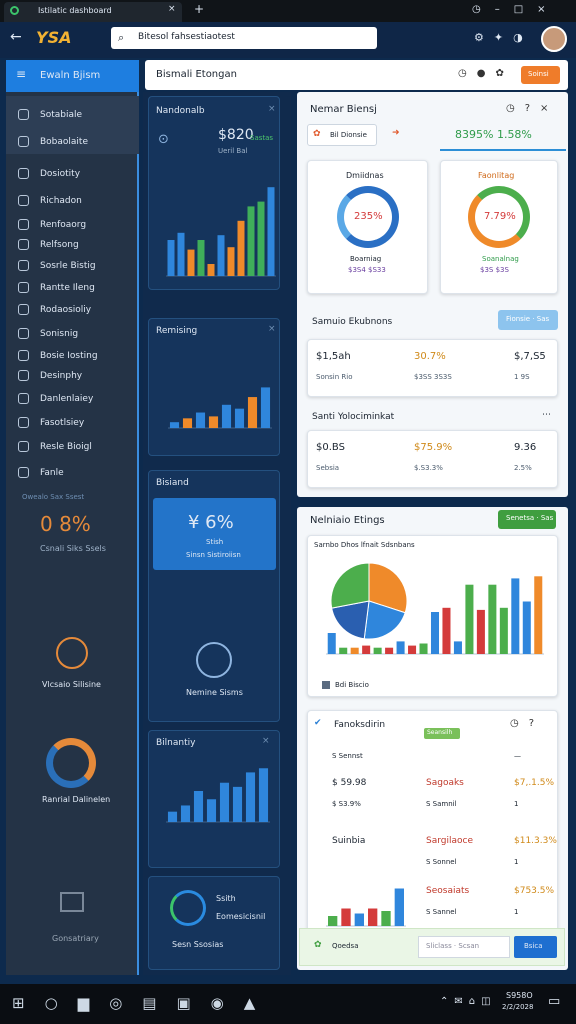  I want to click on table-cell: 1 9S, so click(522, 377).